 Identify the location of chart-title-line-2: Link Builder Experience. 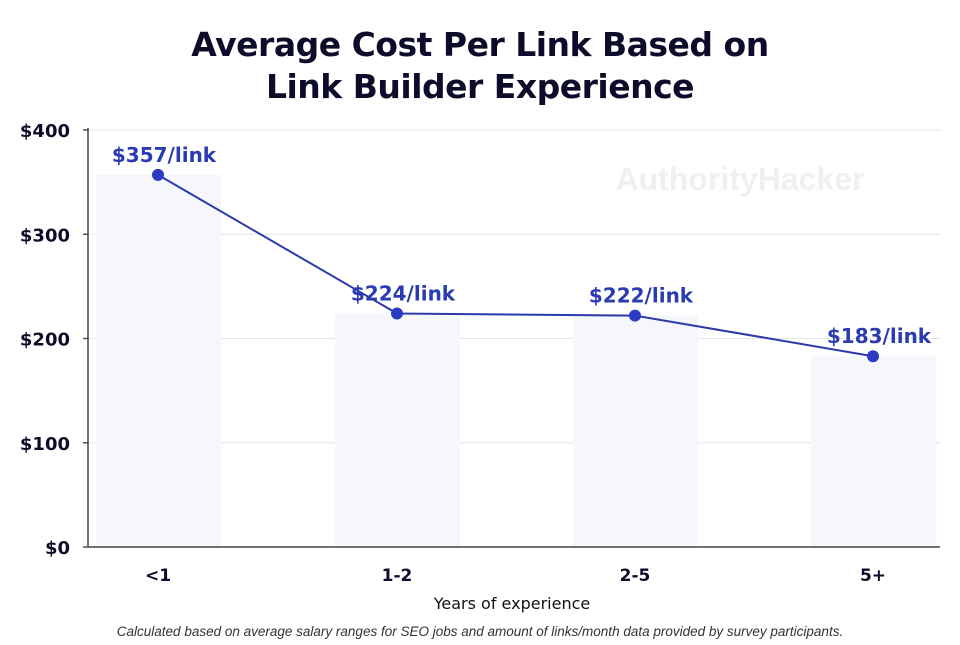
(480, 86).